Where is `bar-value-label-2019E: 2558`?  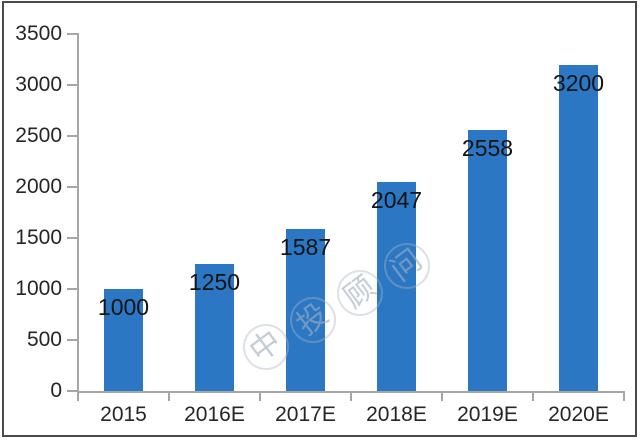
bar-value-label-2019E: 2558 is located at coordinates (487, 148).